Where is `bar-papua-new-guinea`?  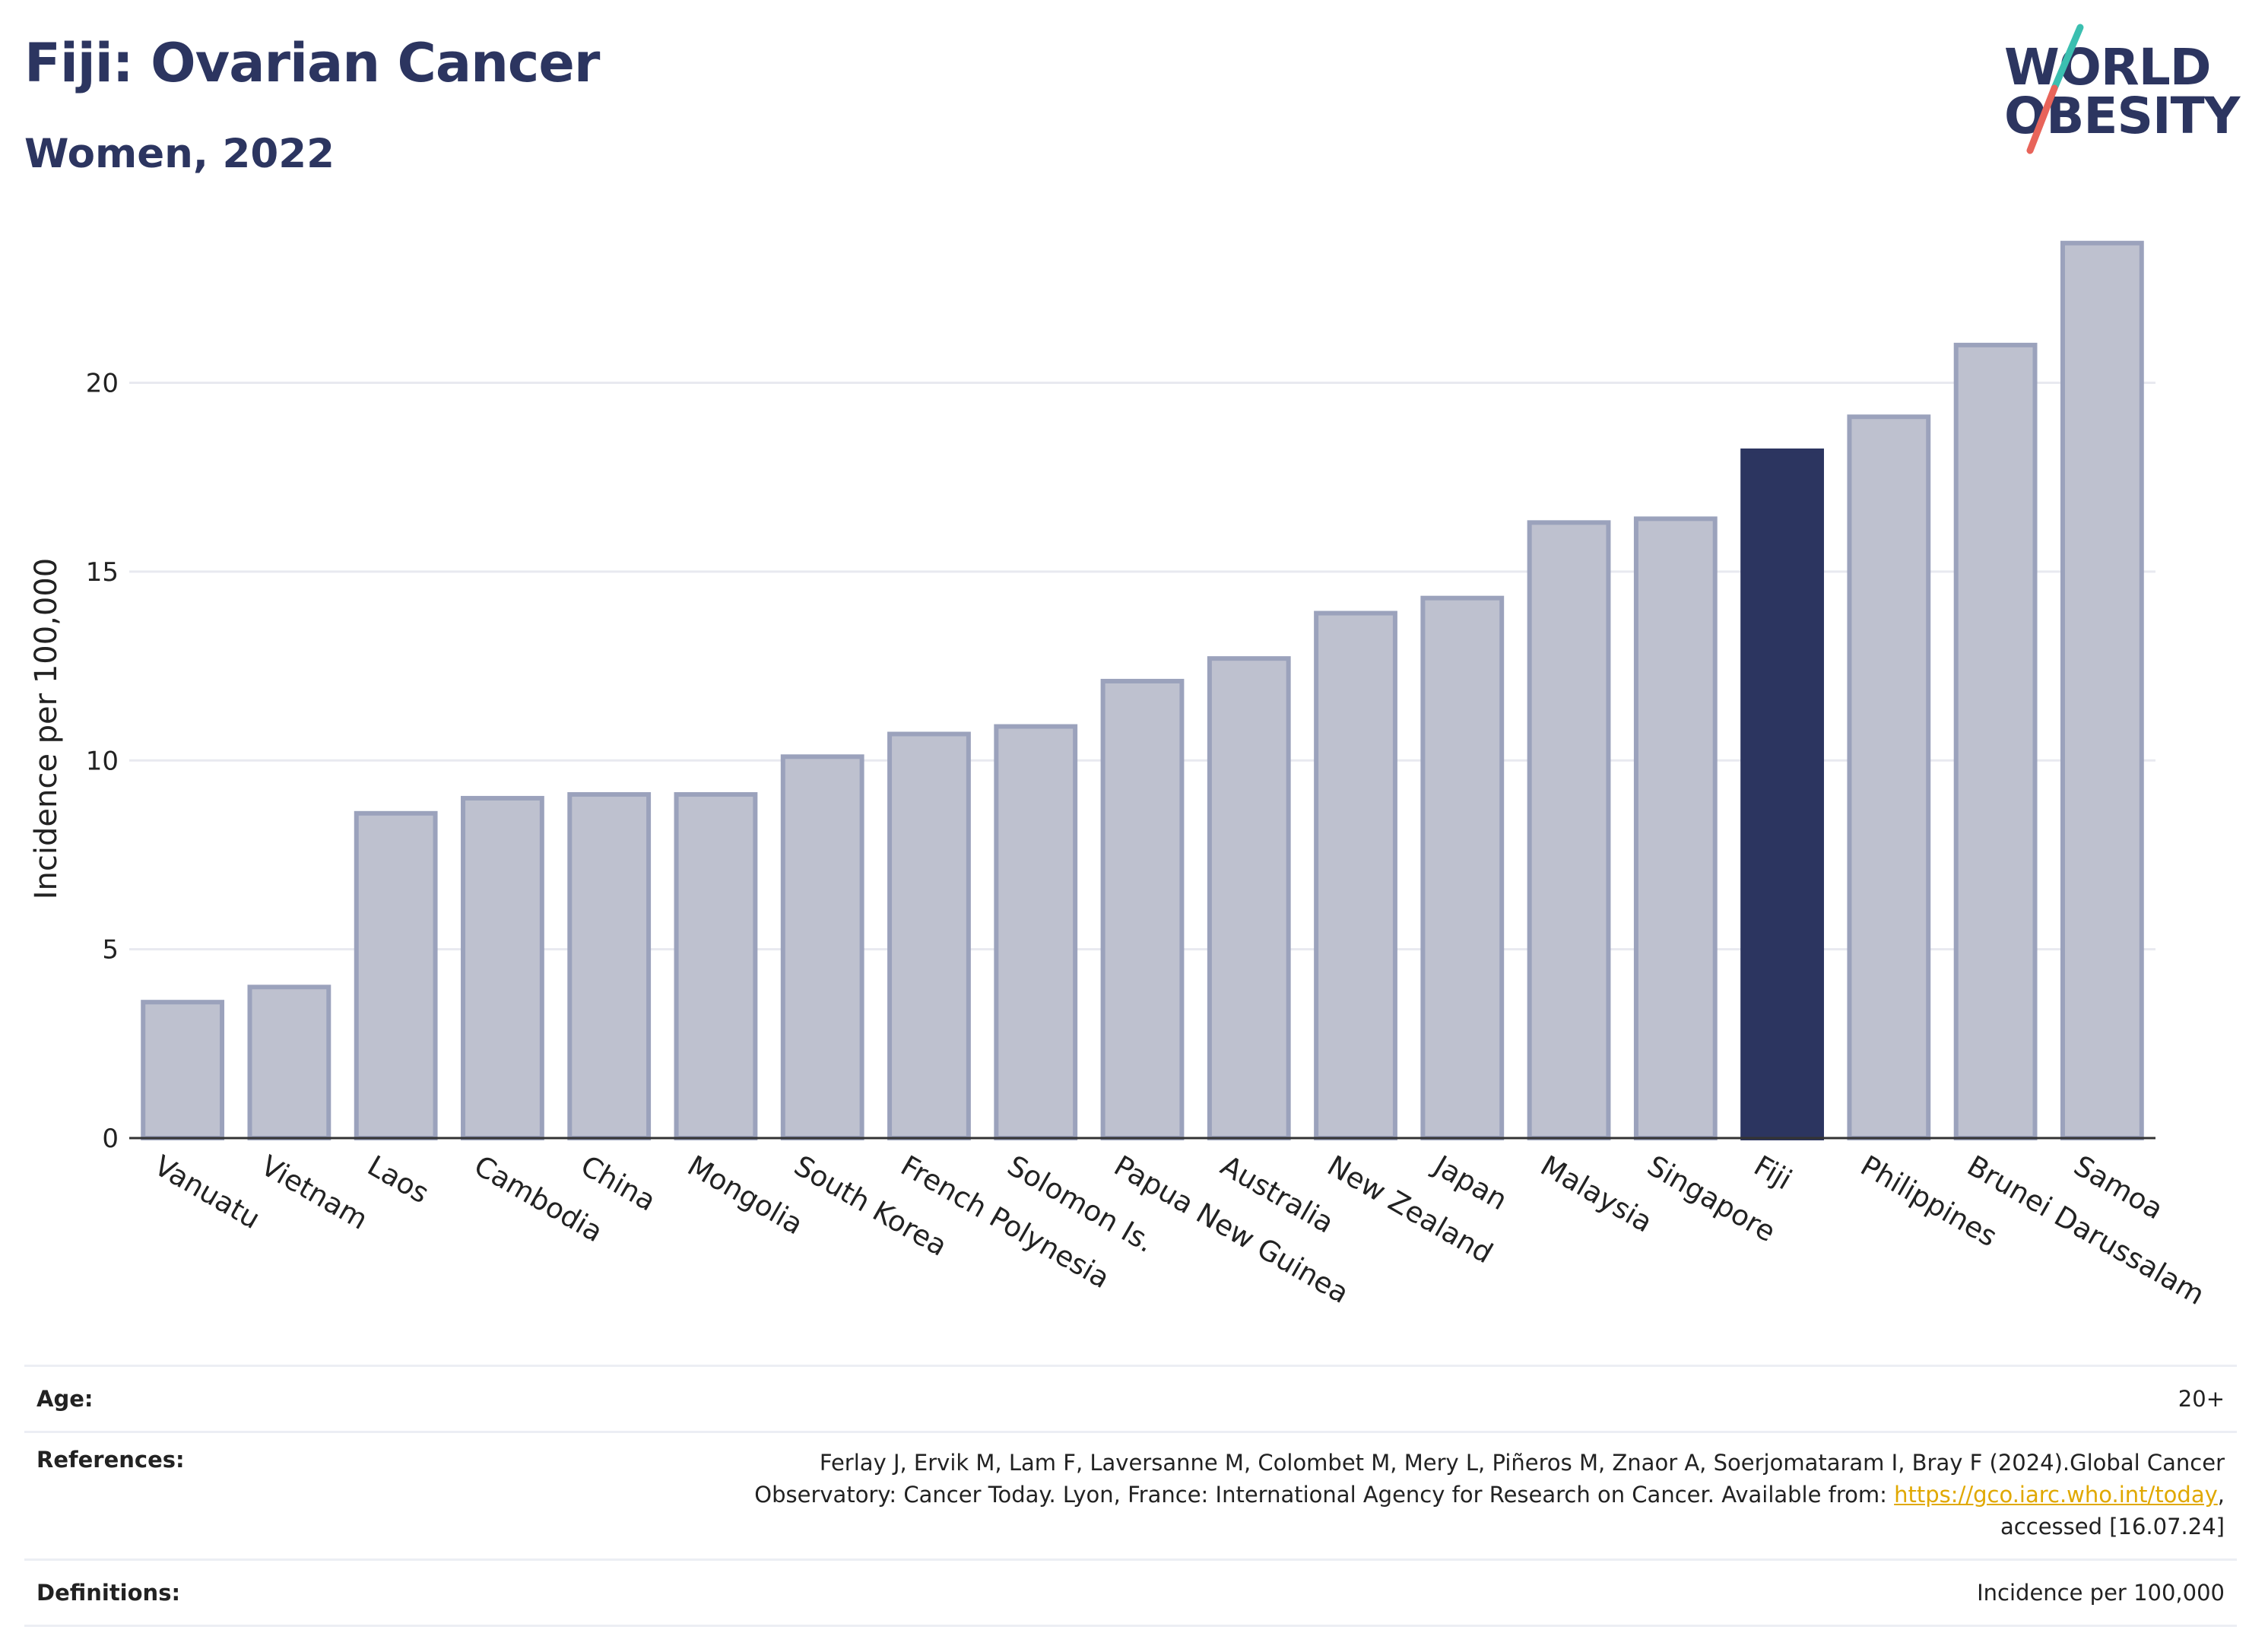 bar-papua-new-guinea is located at coordinates (1142, 909).